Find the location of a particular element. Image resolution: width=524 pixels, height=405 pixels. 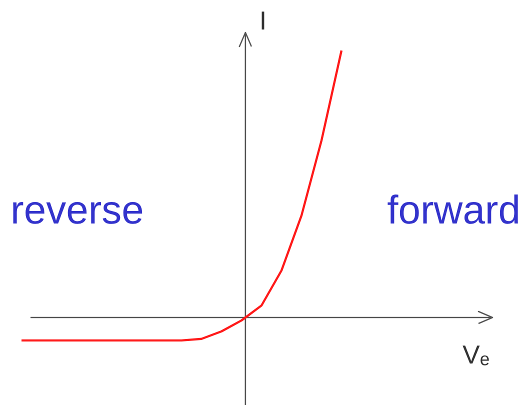

annotation: reverse is located at coordinates (77, 210).